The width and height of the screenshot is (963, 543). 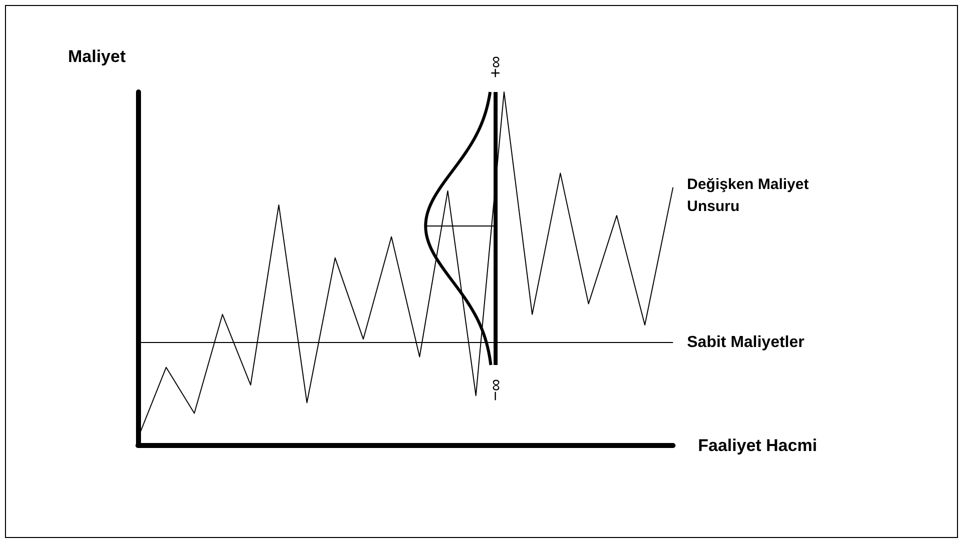 What do you see at coordinates (97, 56) in the screenshot?
I see `y-axis-title: Maliyet` at bounding box center [97, 56].